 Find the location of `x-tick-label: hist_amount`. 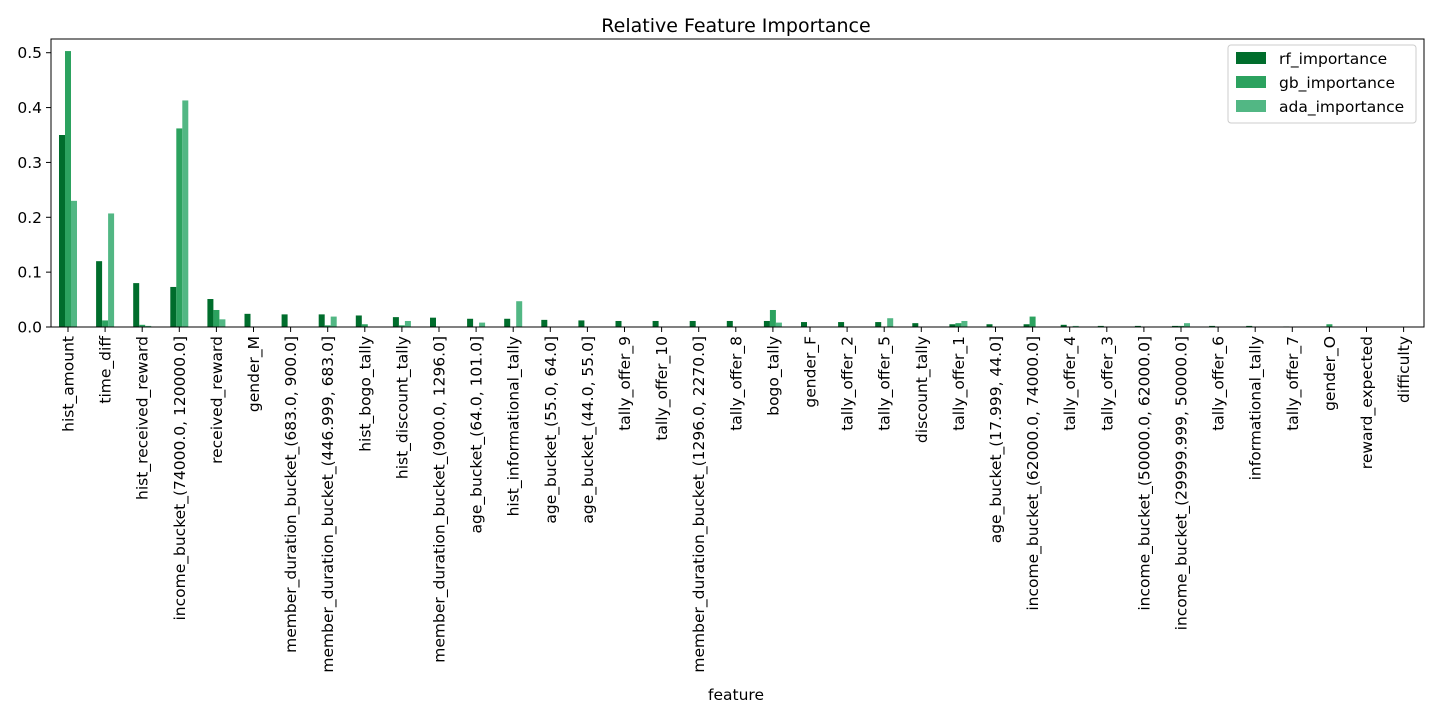

x-tick-label: hist_amount is located at coordinates (69, 384).